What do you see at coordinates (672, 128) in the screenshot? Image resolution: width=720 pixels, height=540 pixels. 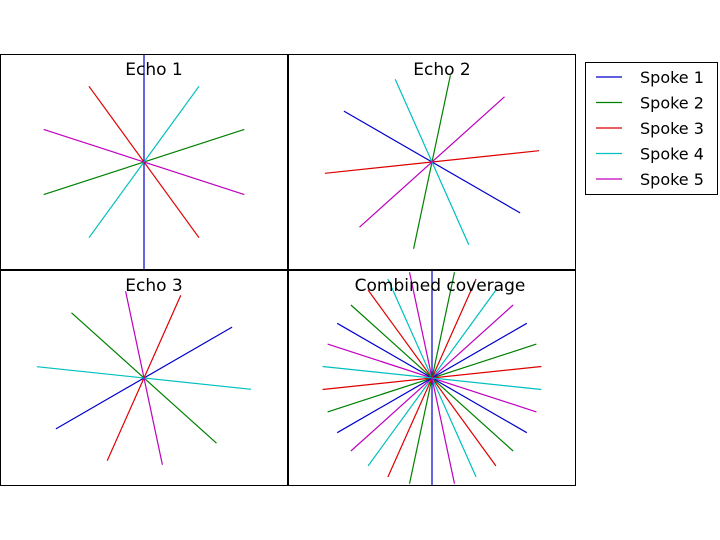 I see `legend-label: Spoke 3` at bounding box center [672, 128].